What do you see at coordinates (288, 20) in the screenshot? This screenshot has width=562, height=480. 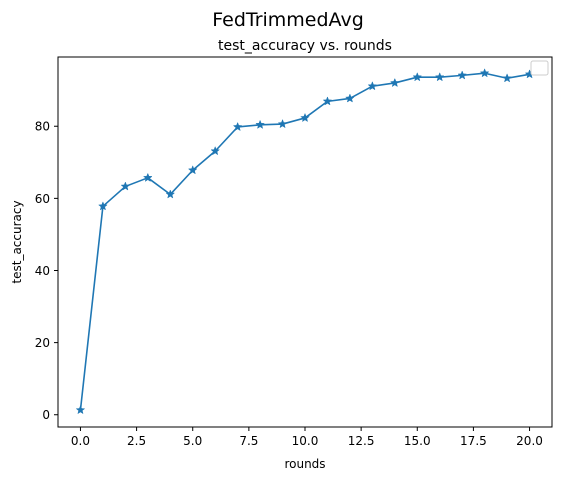 I see `figure-suptitle: FedTrimmedAvg` at bounding box center [288, 20].